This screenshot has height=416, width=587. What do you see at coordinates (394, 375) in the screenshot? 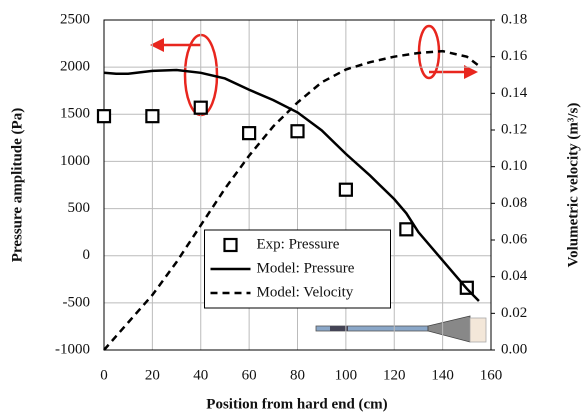
I see `x-tick-label: 120` at bounding box center [394, 375].